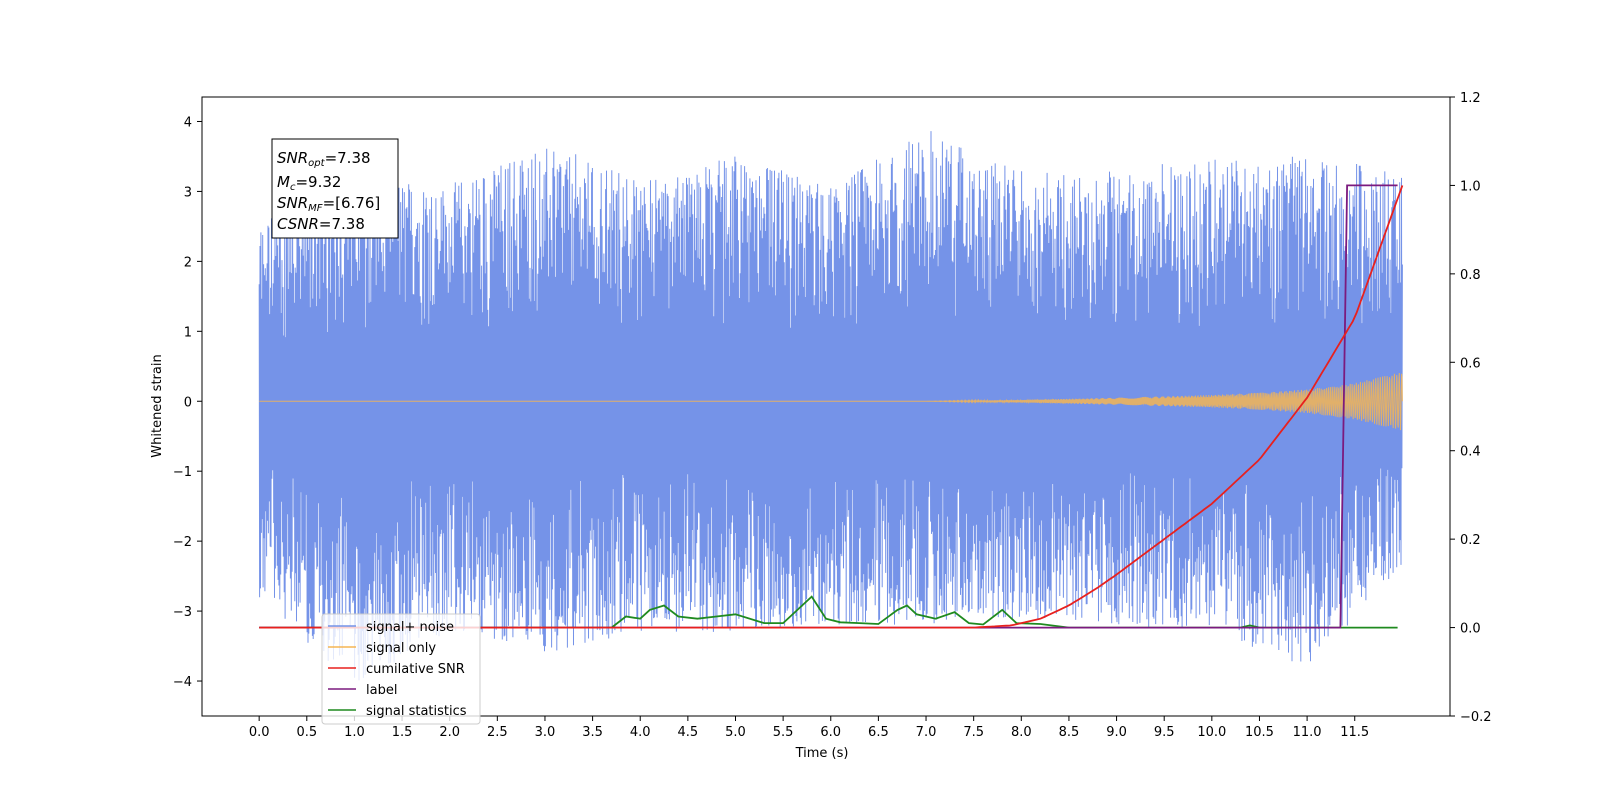 The width and height of the screenshot is (1600, 800). I want to click on legend-label-signal-noise: signal+ noise, so click(410, 627).